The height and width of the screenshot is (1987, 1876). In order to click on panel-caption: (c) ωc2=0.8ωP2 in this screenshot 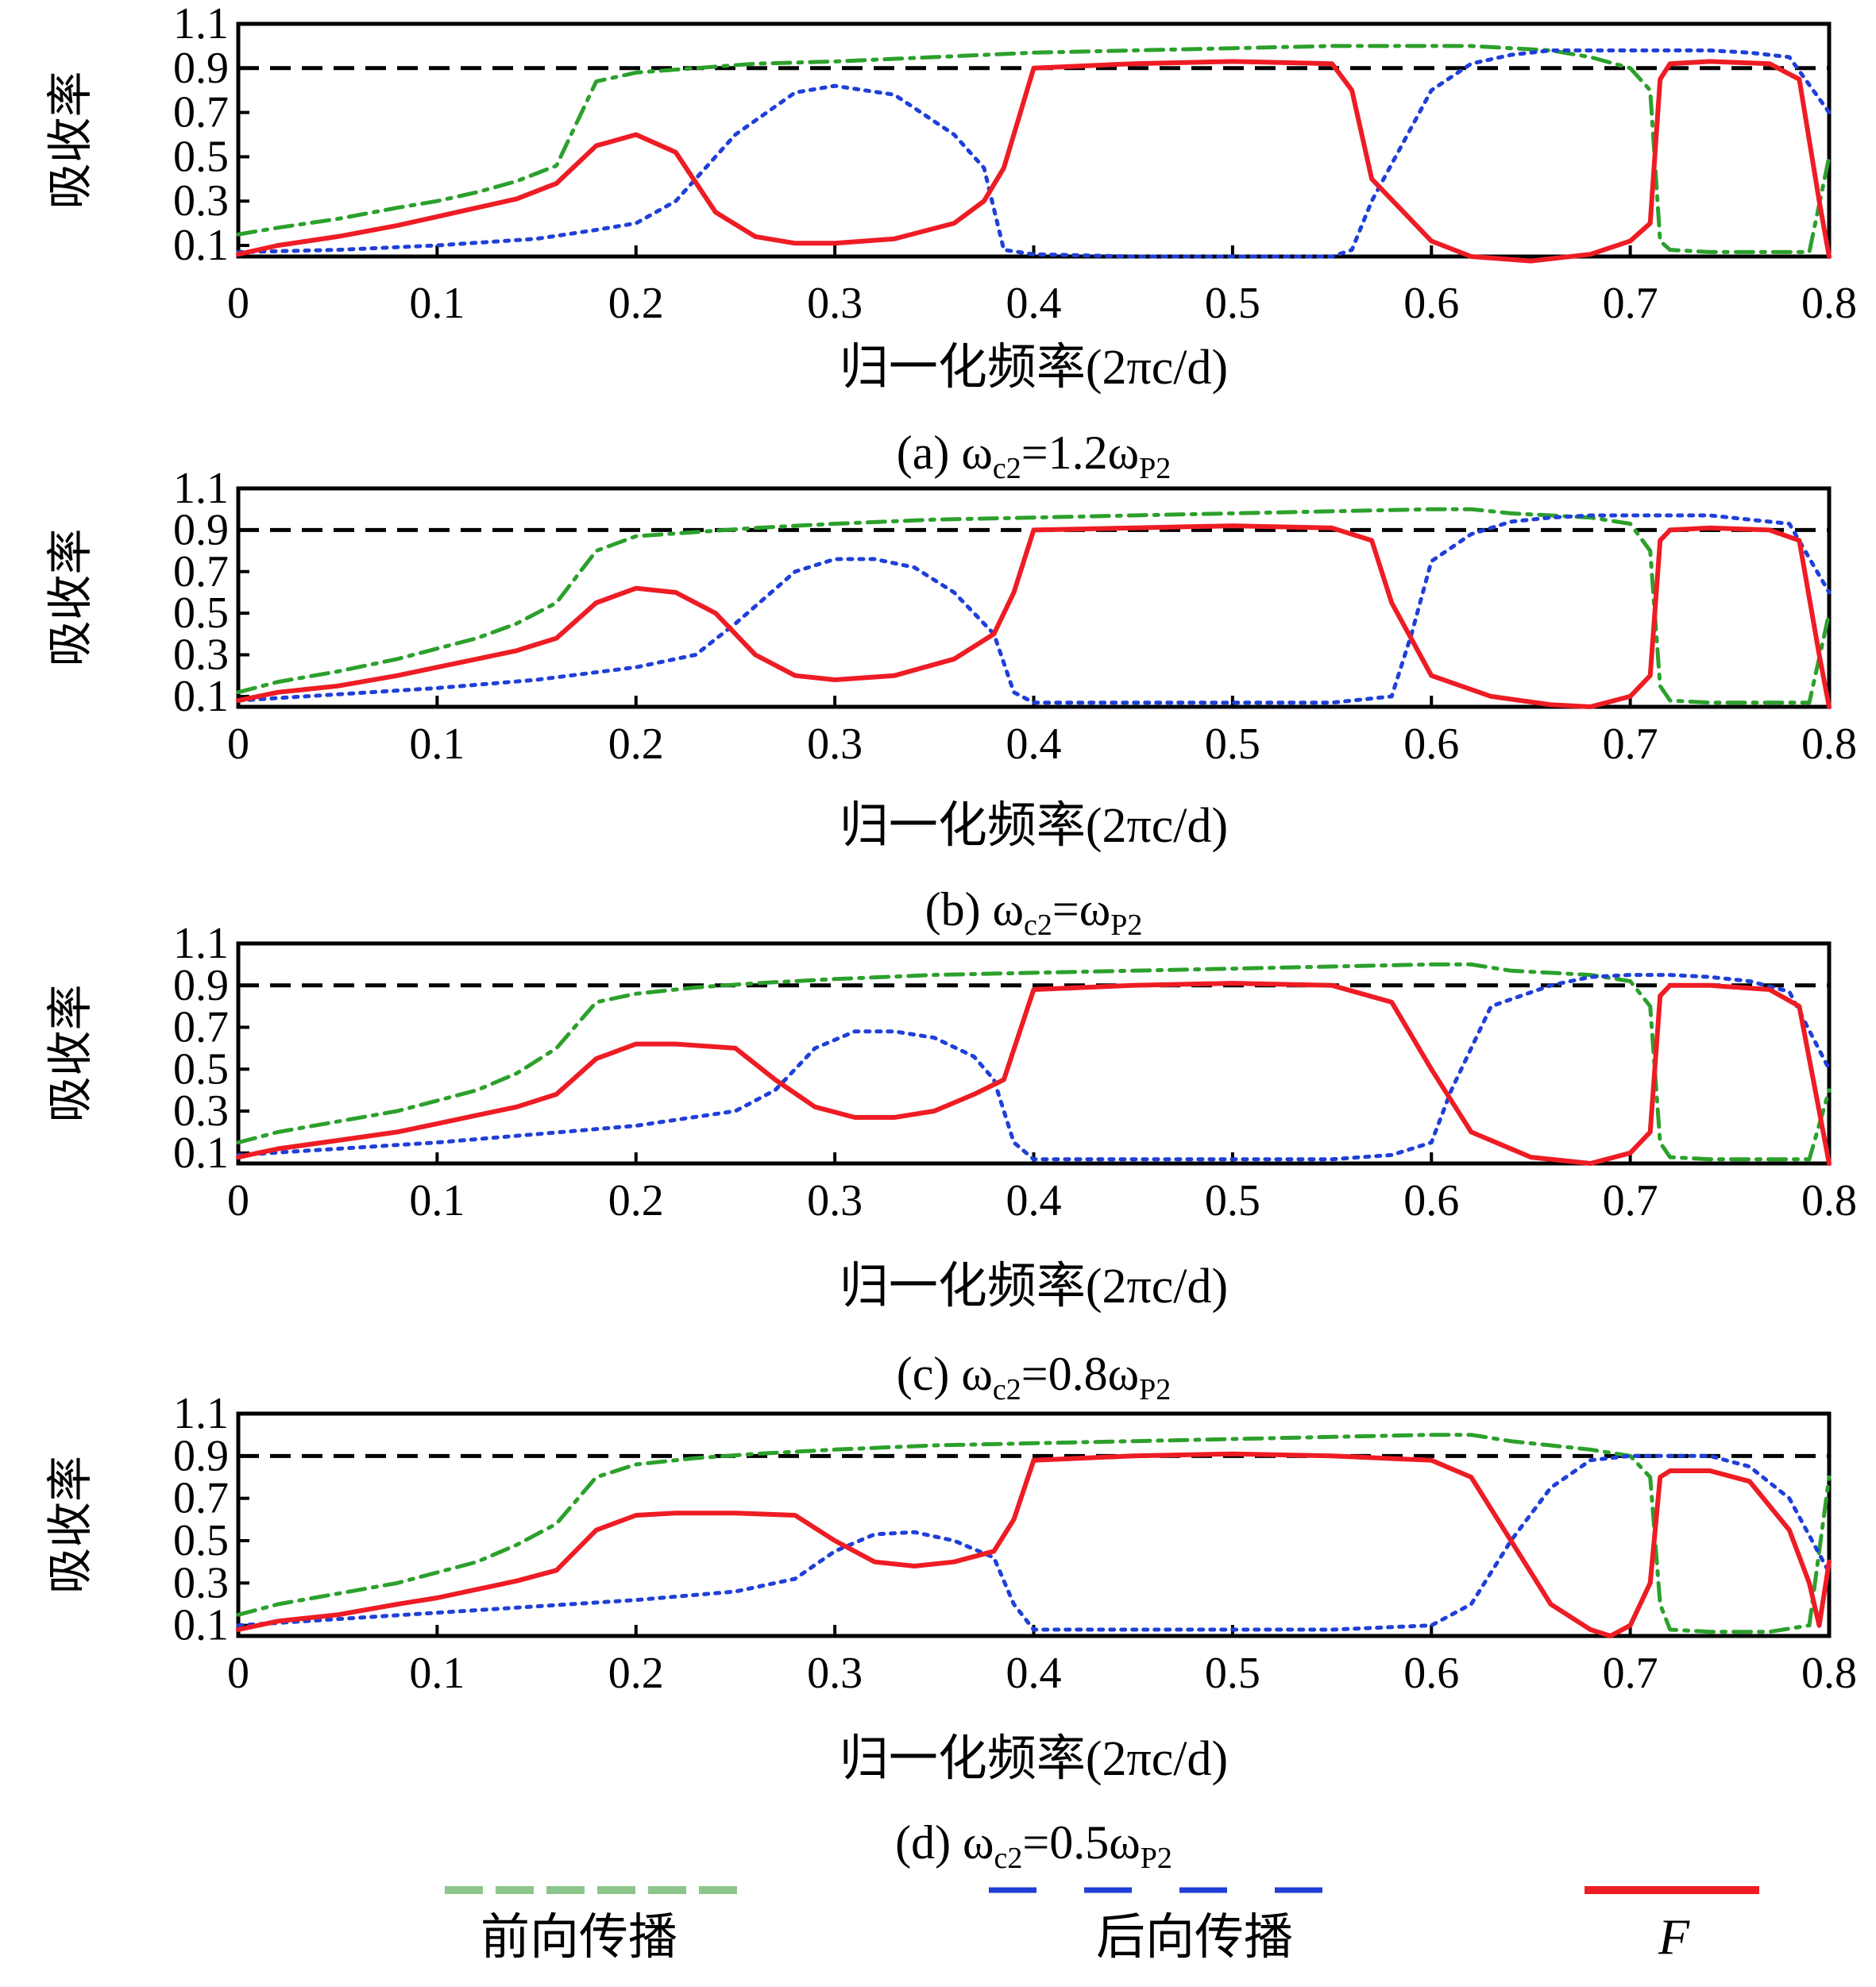, I will do `click(1034, 1377)`.